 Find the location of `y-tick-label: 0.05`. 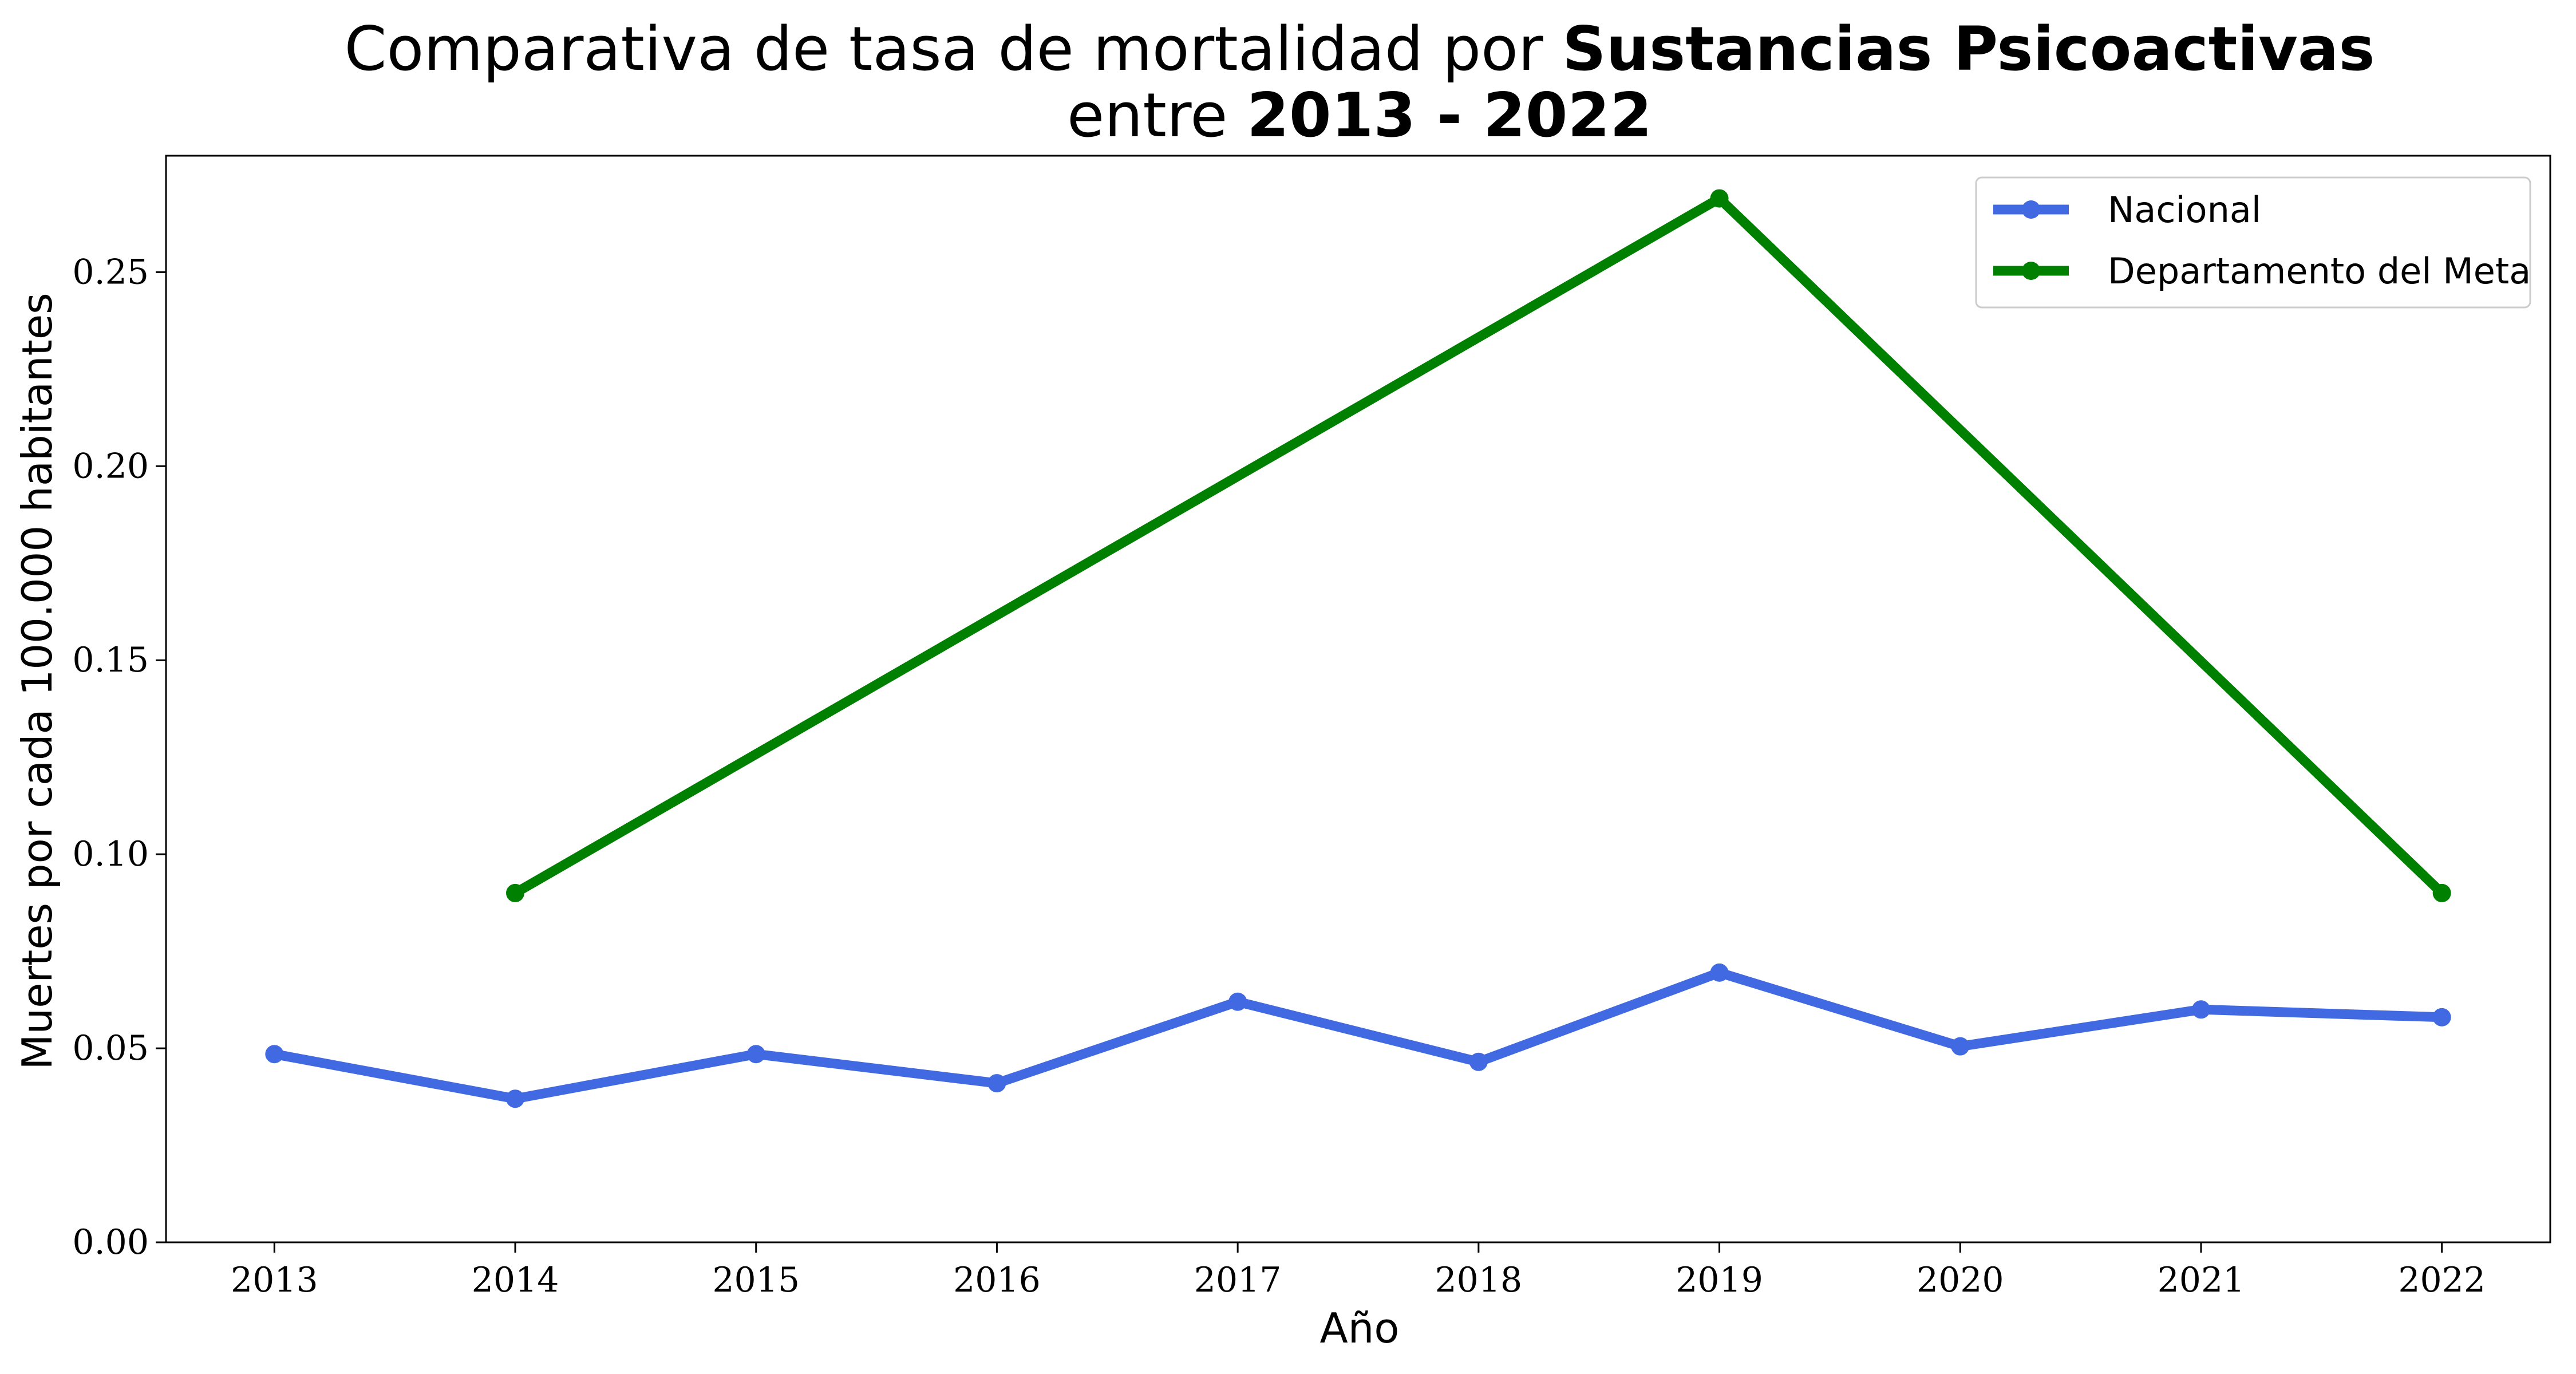

y-tick-label: 0.05 is located at coordinates (110, 1048).